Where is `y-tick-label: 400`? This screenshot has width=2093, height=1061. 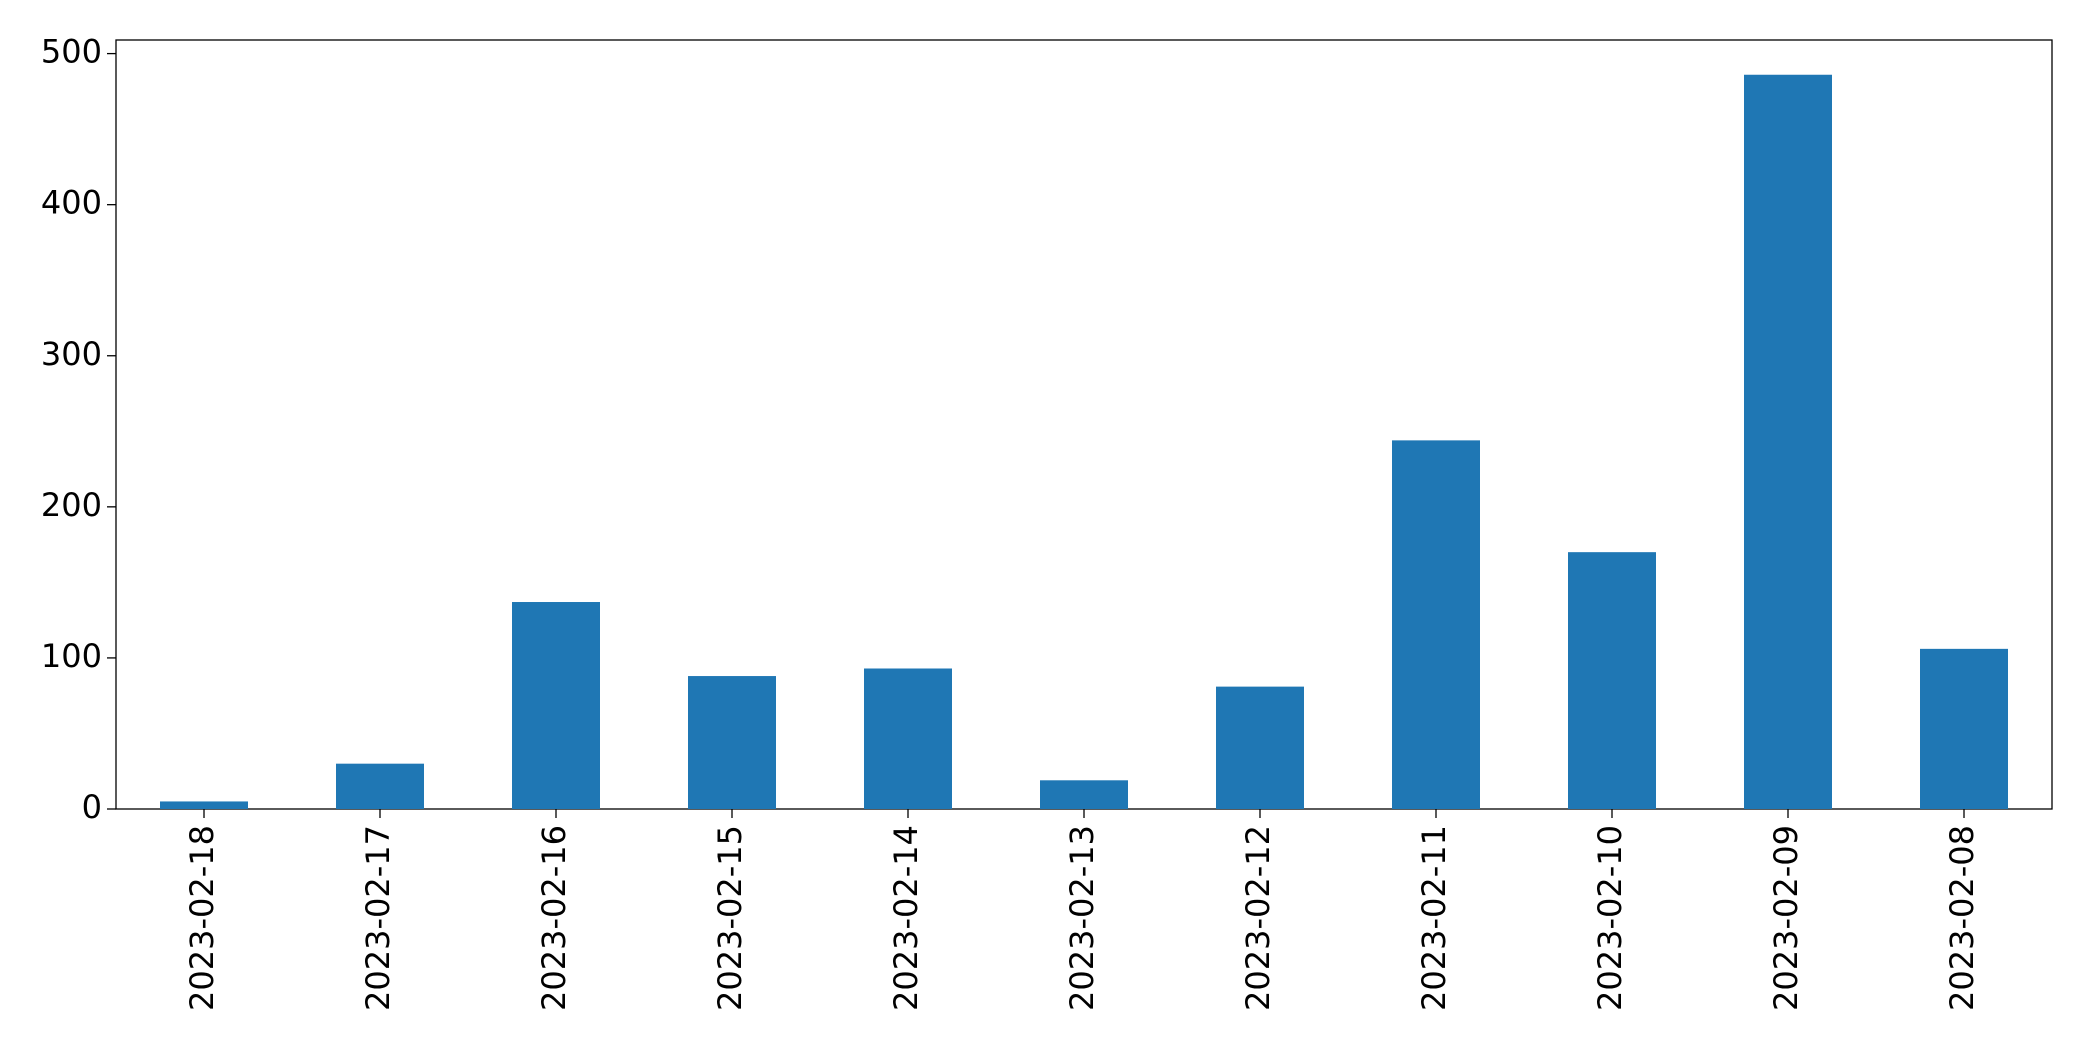
y-tick-label: 400 is located at coordinates (71, 203).